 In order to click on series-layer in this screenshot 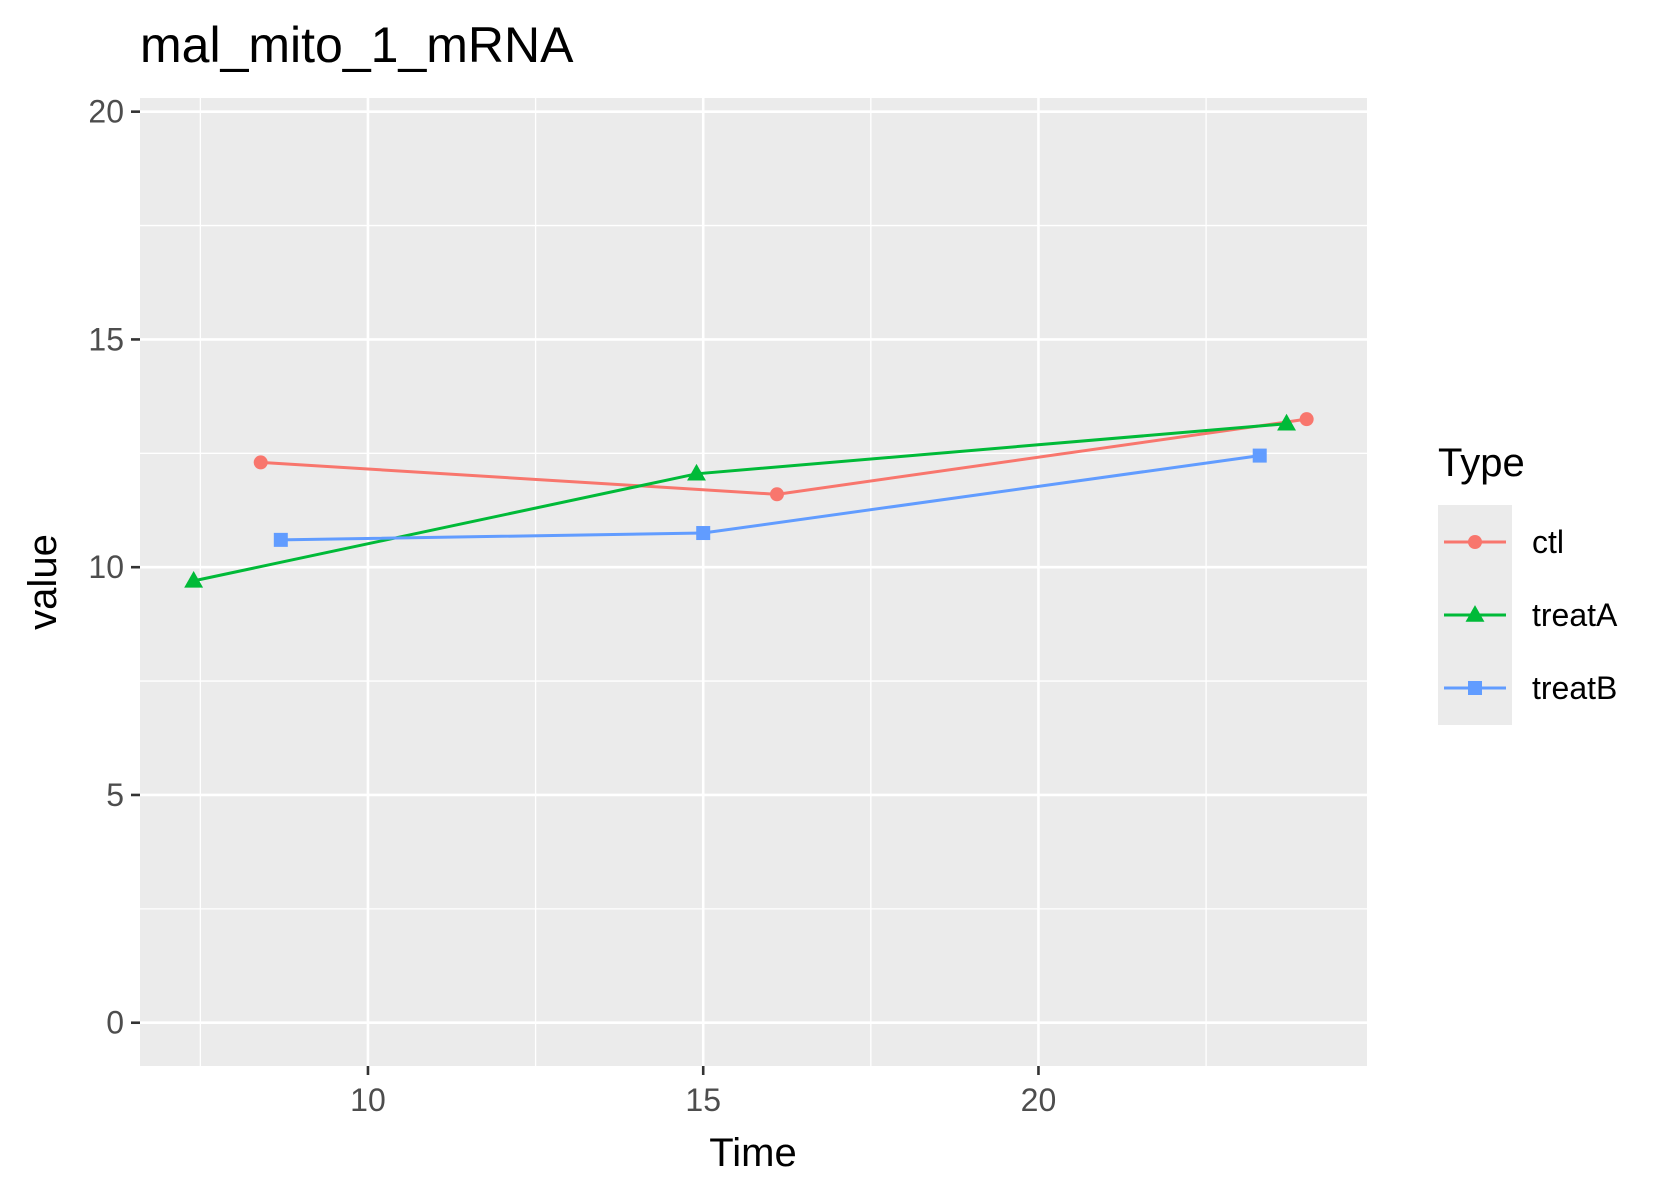, I will do `click(749, 500)`.